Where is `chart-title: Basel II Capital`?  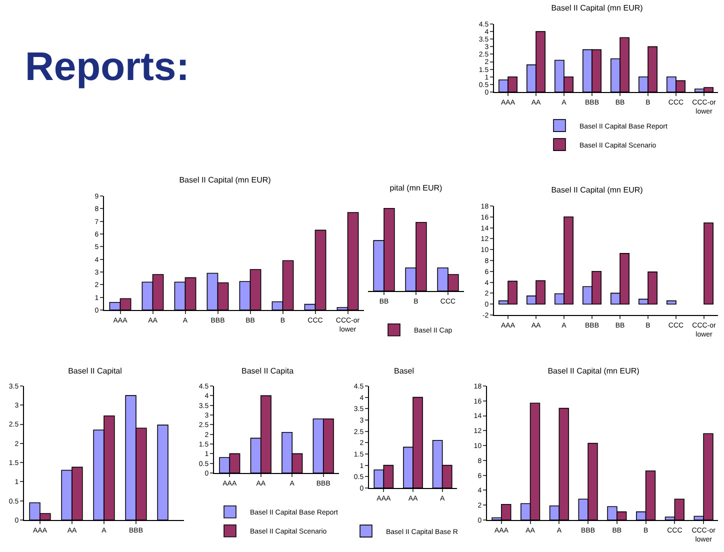 chart-title: Basel II Capital is located at coordinates (95, 371).